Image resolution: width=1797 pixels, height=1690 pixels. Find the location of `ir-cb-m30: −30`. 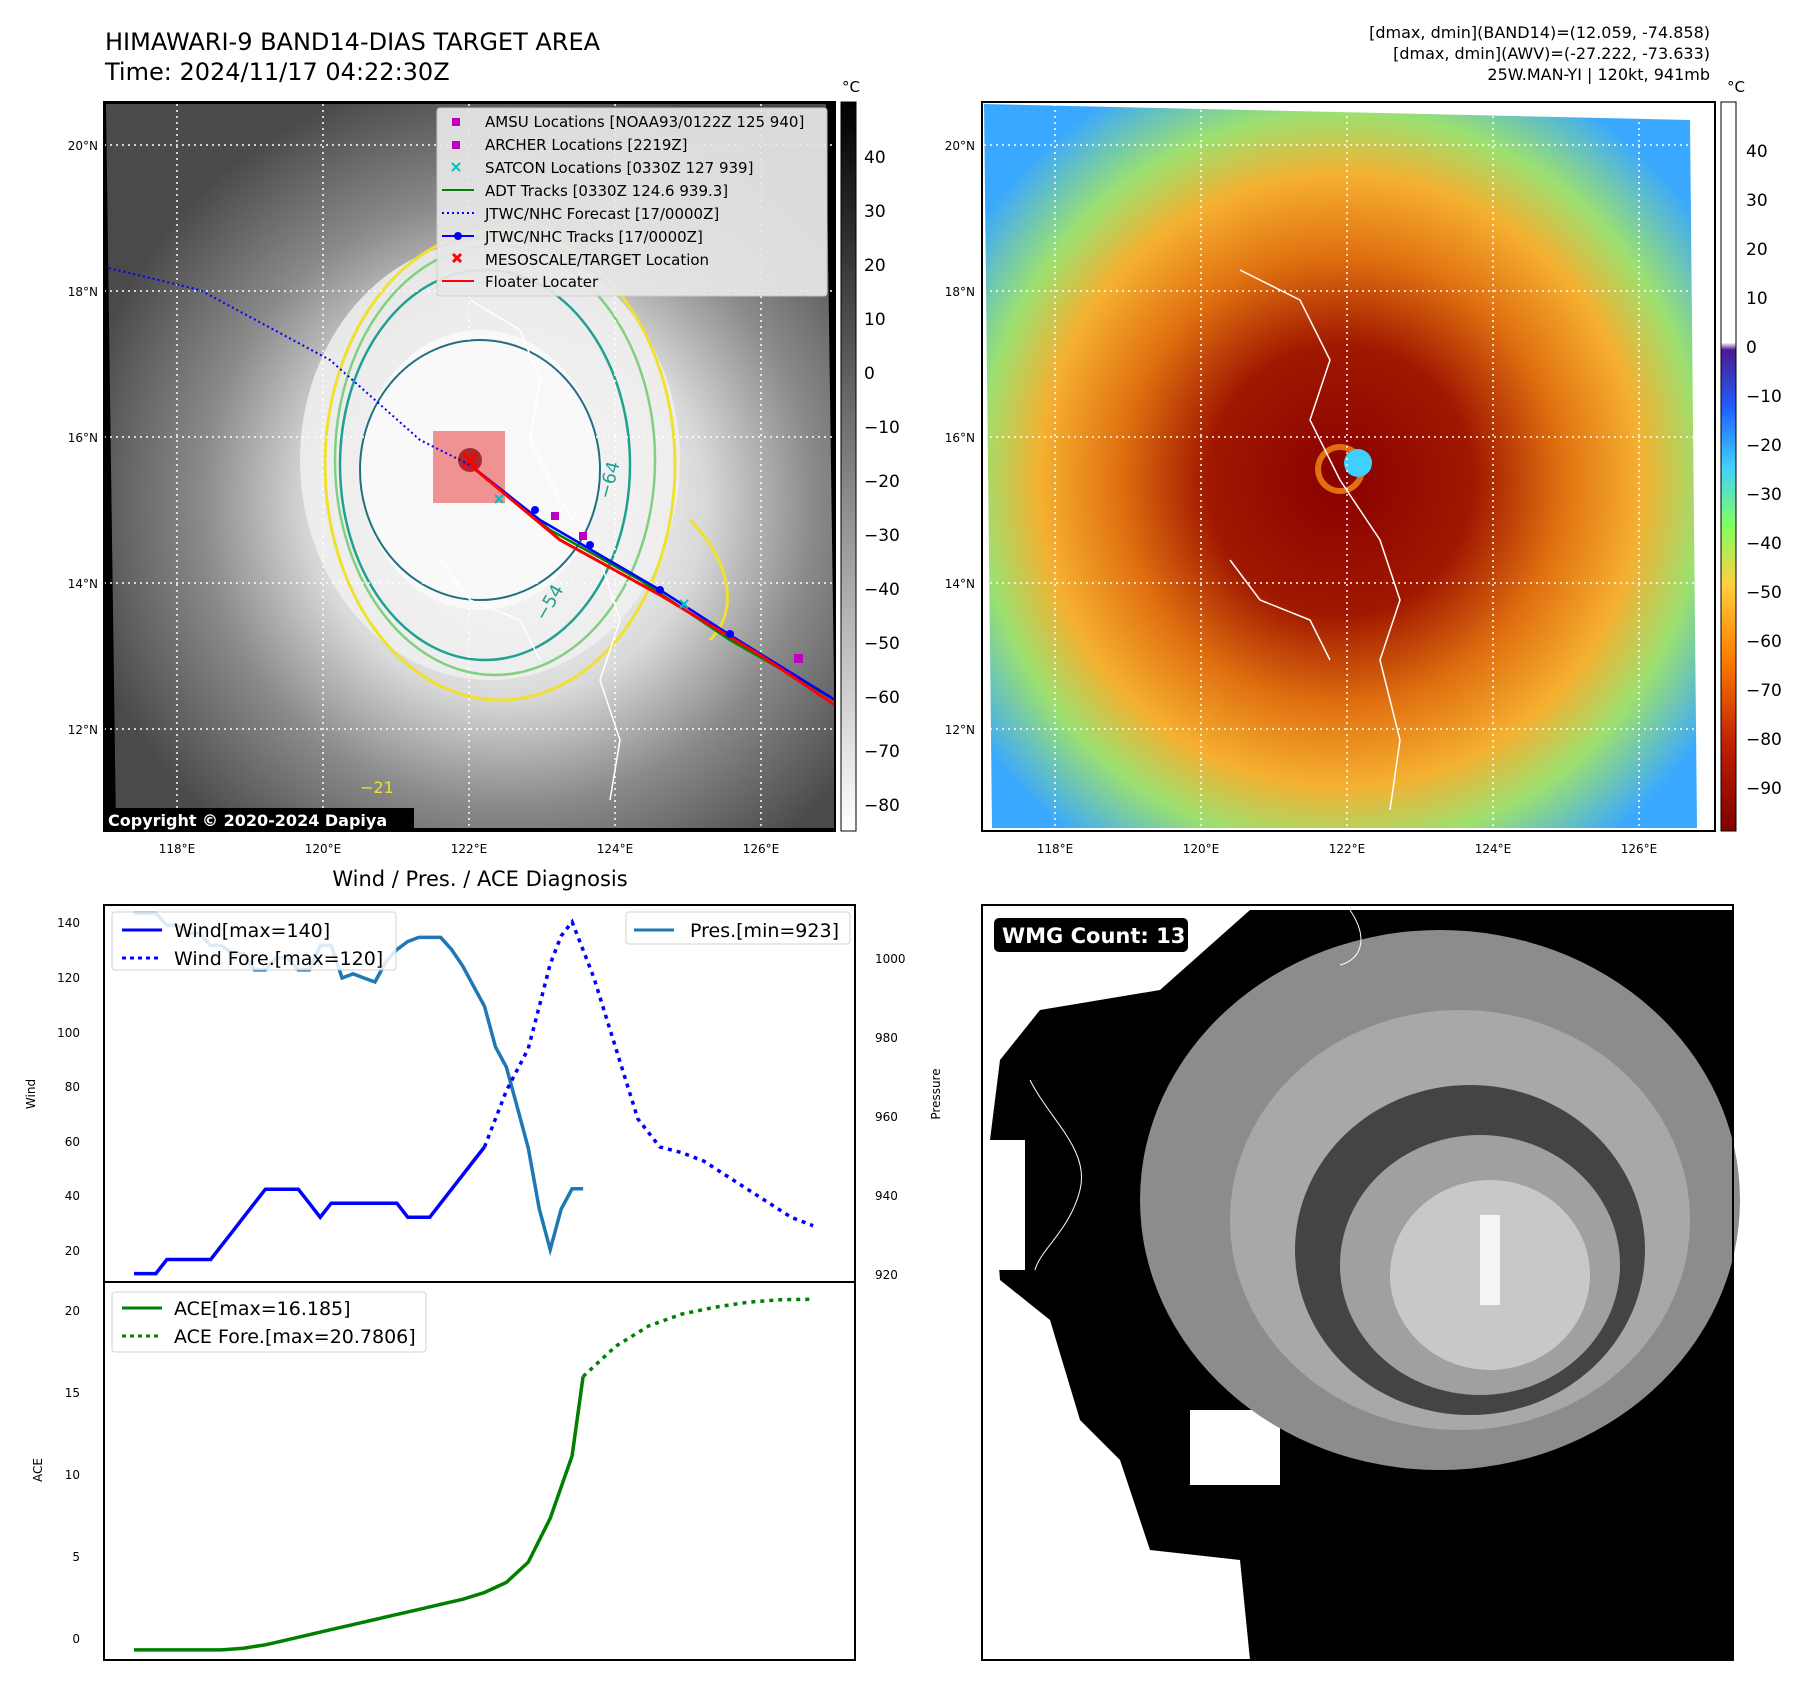

ir-cb-m30: −30 is located at coordinates (882, 536).